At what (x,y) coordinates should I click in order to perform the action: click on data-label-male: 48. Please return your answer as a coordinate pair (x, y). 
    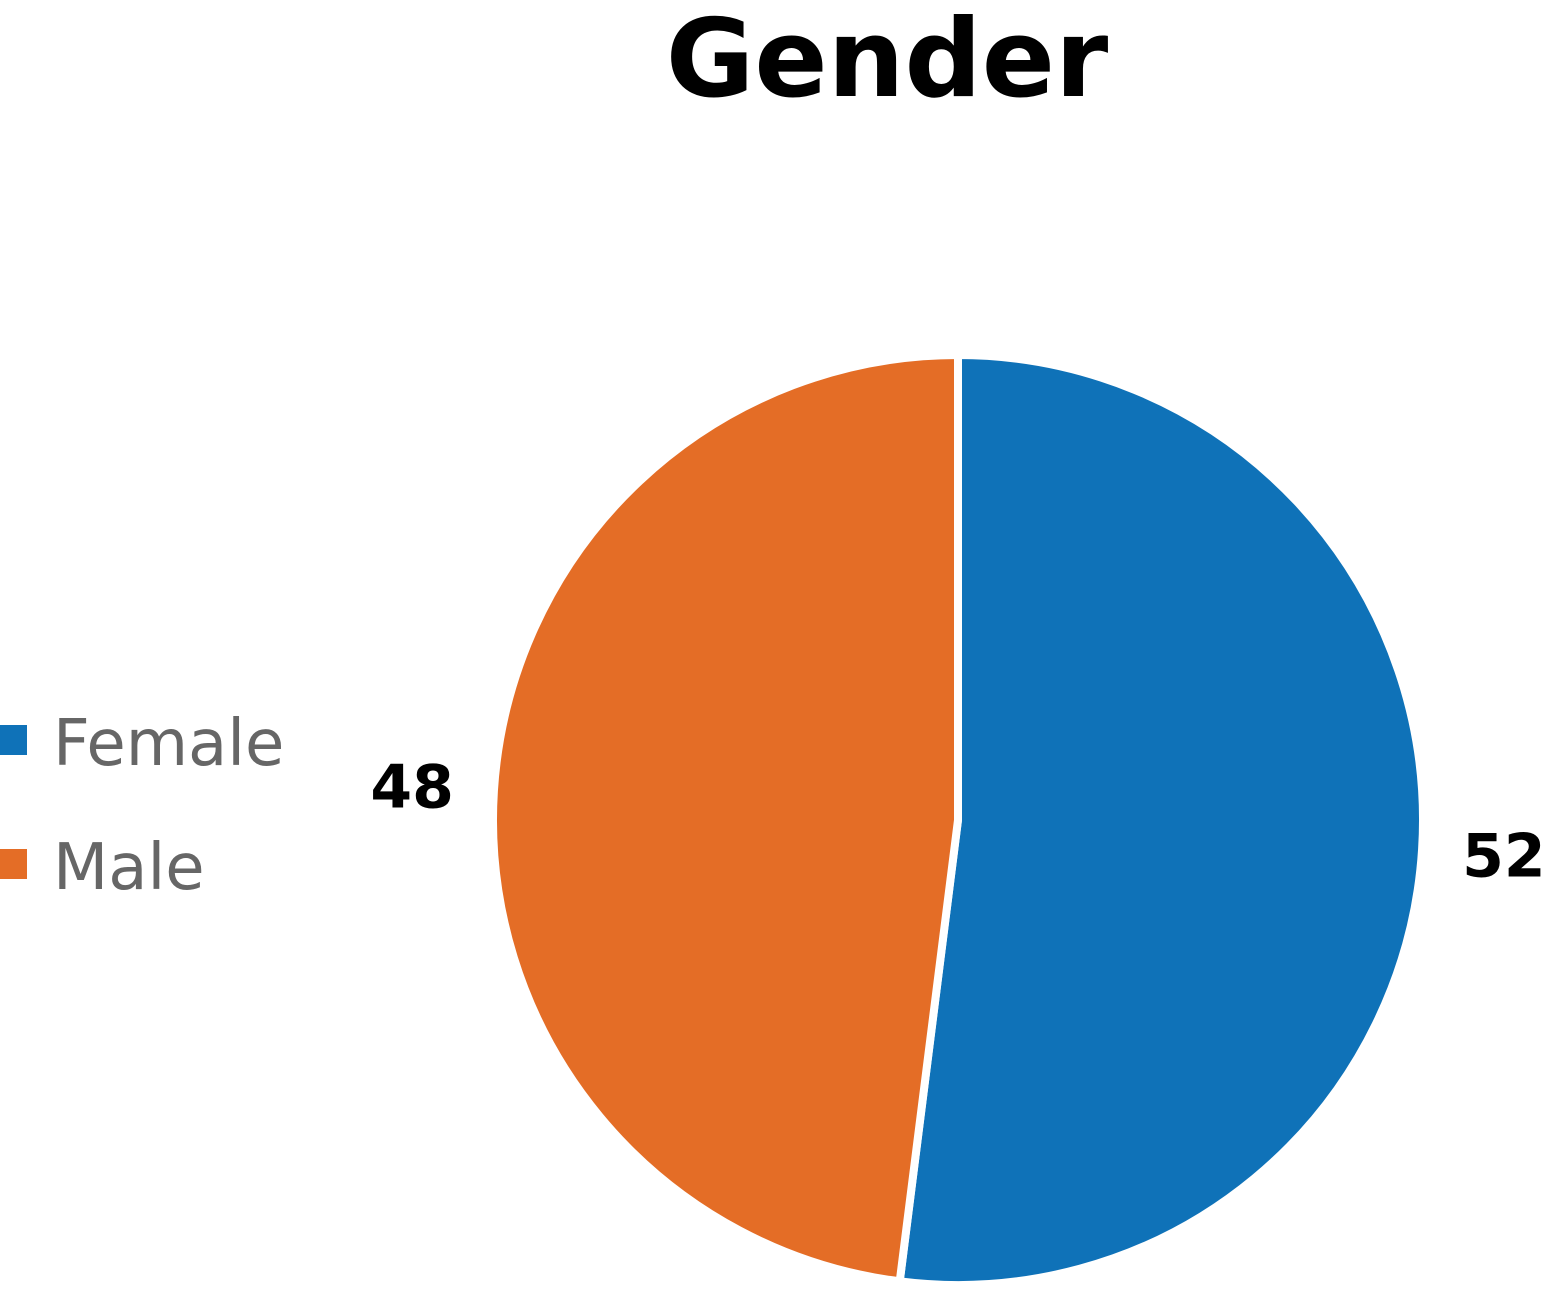
    Looking at the image, I should click on (412, 788).